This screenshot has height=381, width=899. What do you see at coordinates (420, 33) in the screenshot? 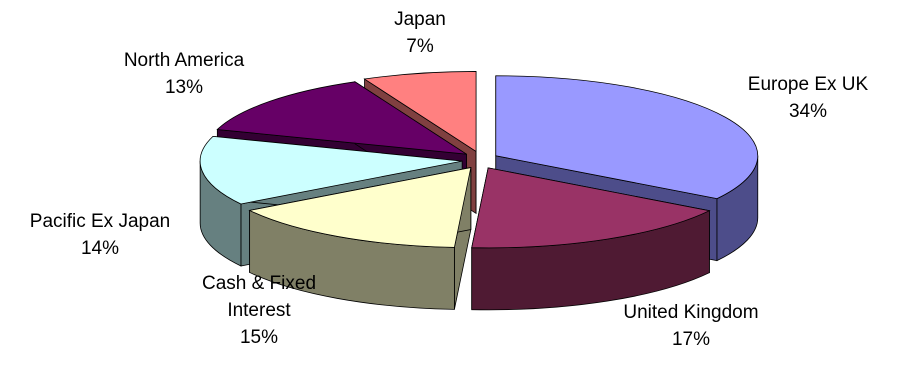
I see `slice-label: Japan 7%` at bounding box center [420, 33].